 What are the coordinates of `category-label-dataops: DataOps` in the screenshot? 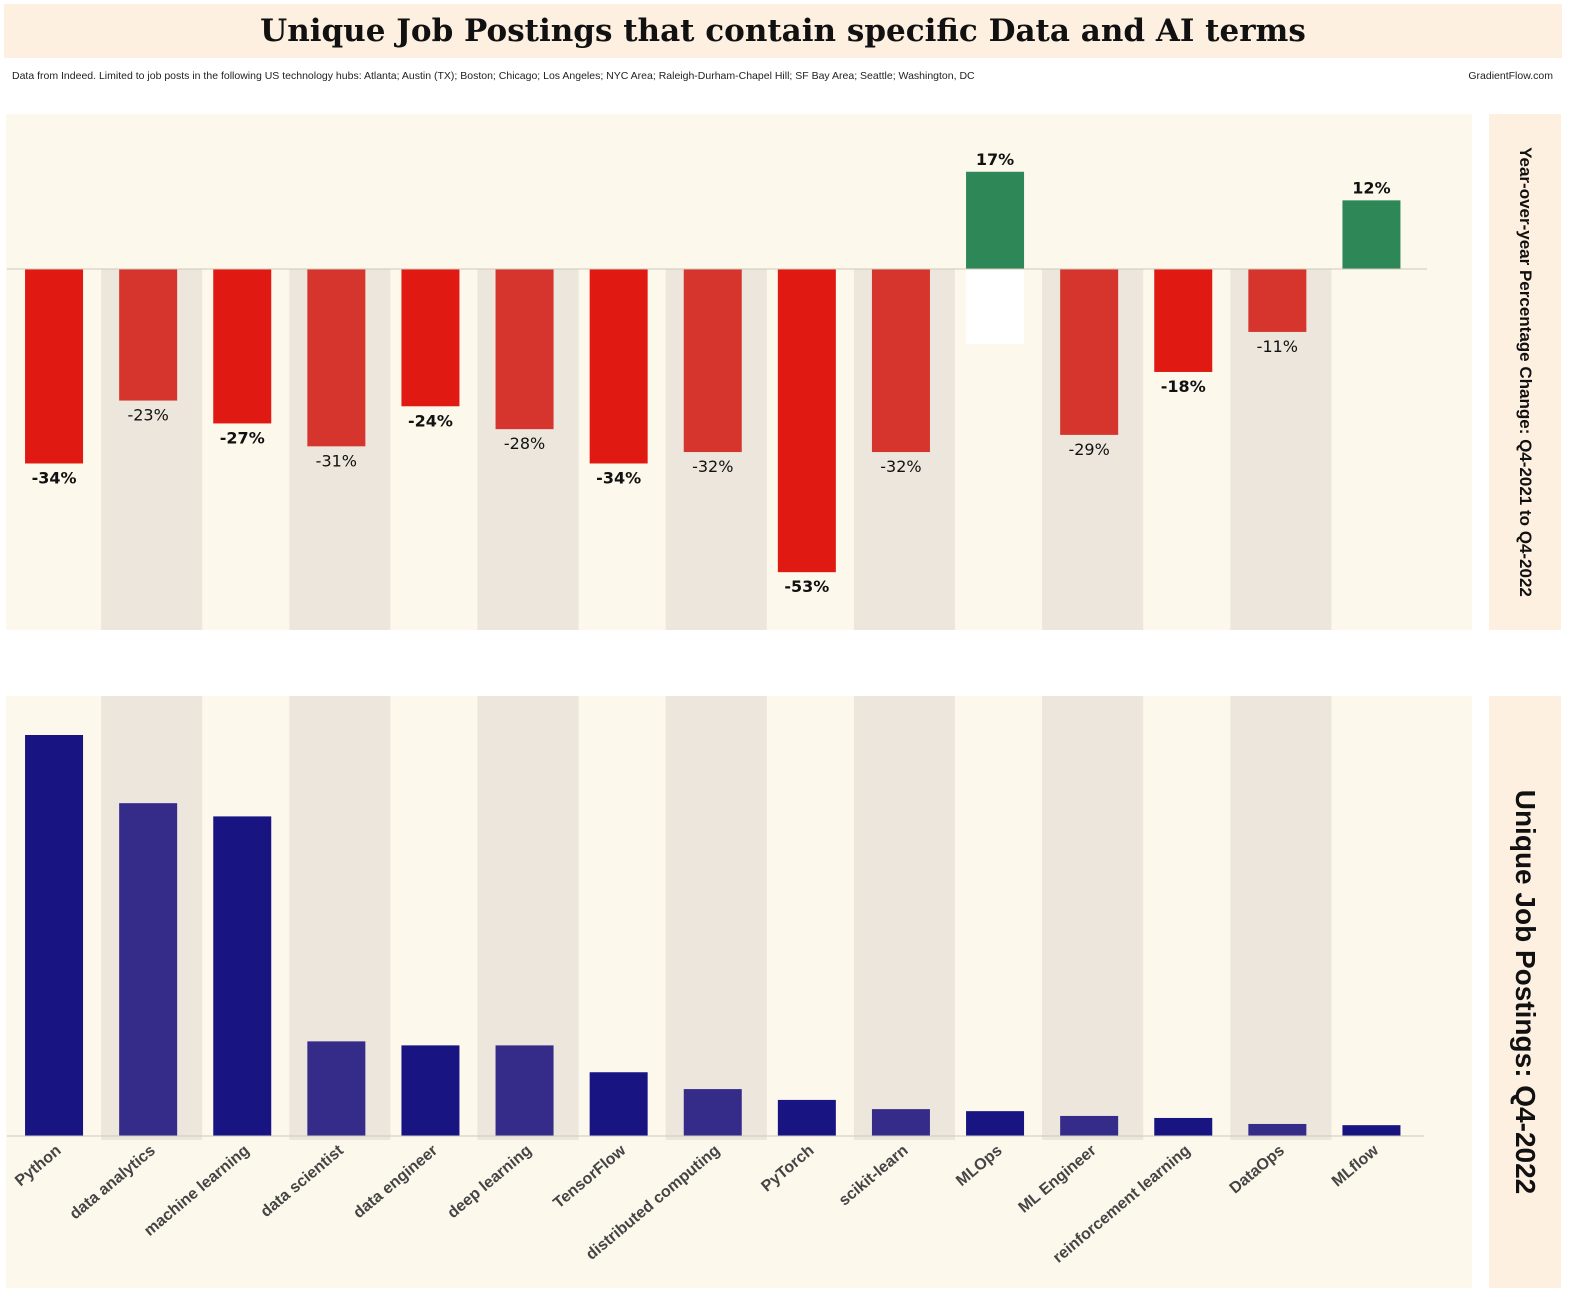 It's located at (1257, 1169).